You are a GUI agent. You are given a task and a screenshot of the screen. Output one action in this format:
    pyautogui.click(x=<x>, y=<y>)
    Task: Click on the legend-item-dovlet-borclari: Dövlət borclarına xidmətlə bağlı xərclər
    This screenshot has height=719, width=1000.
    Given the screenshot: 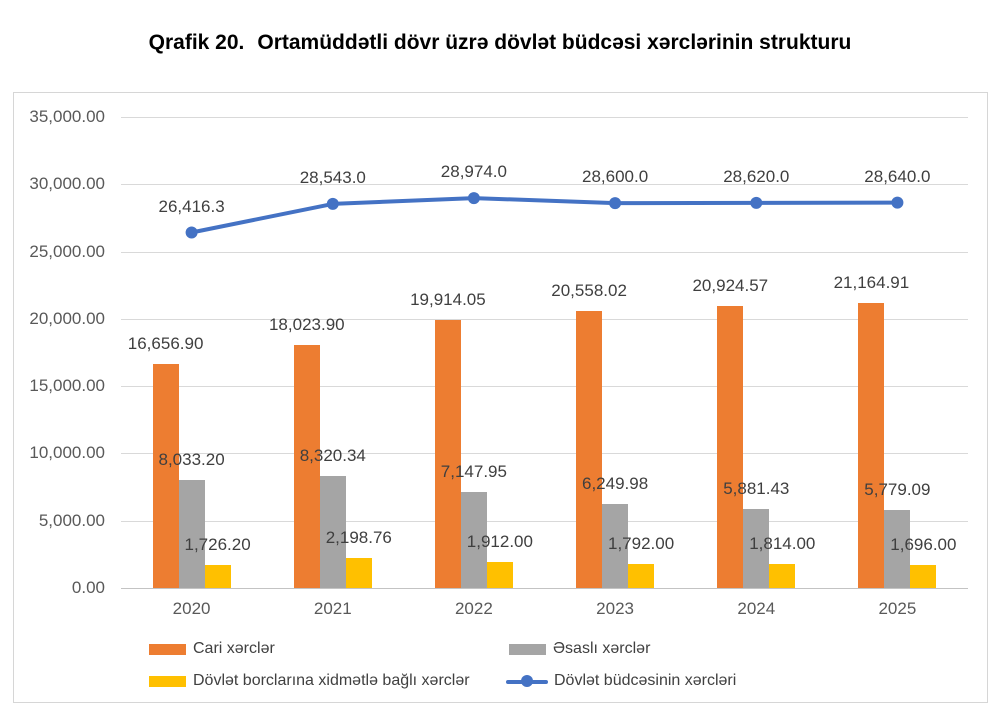 What is the action you would take?
    pyautogui.click(x=309, y=681)
    